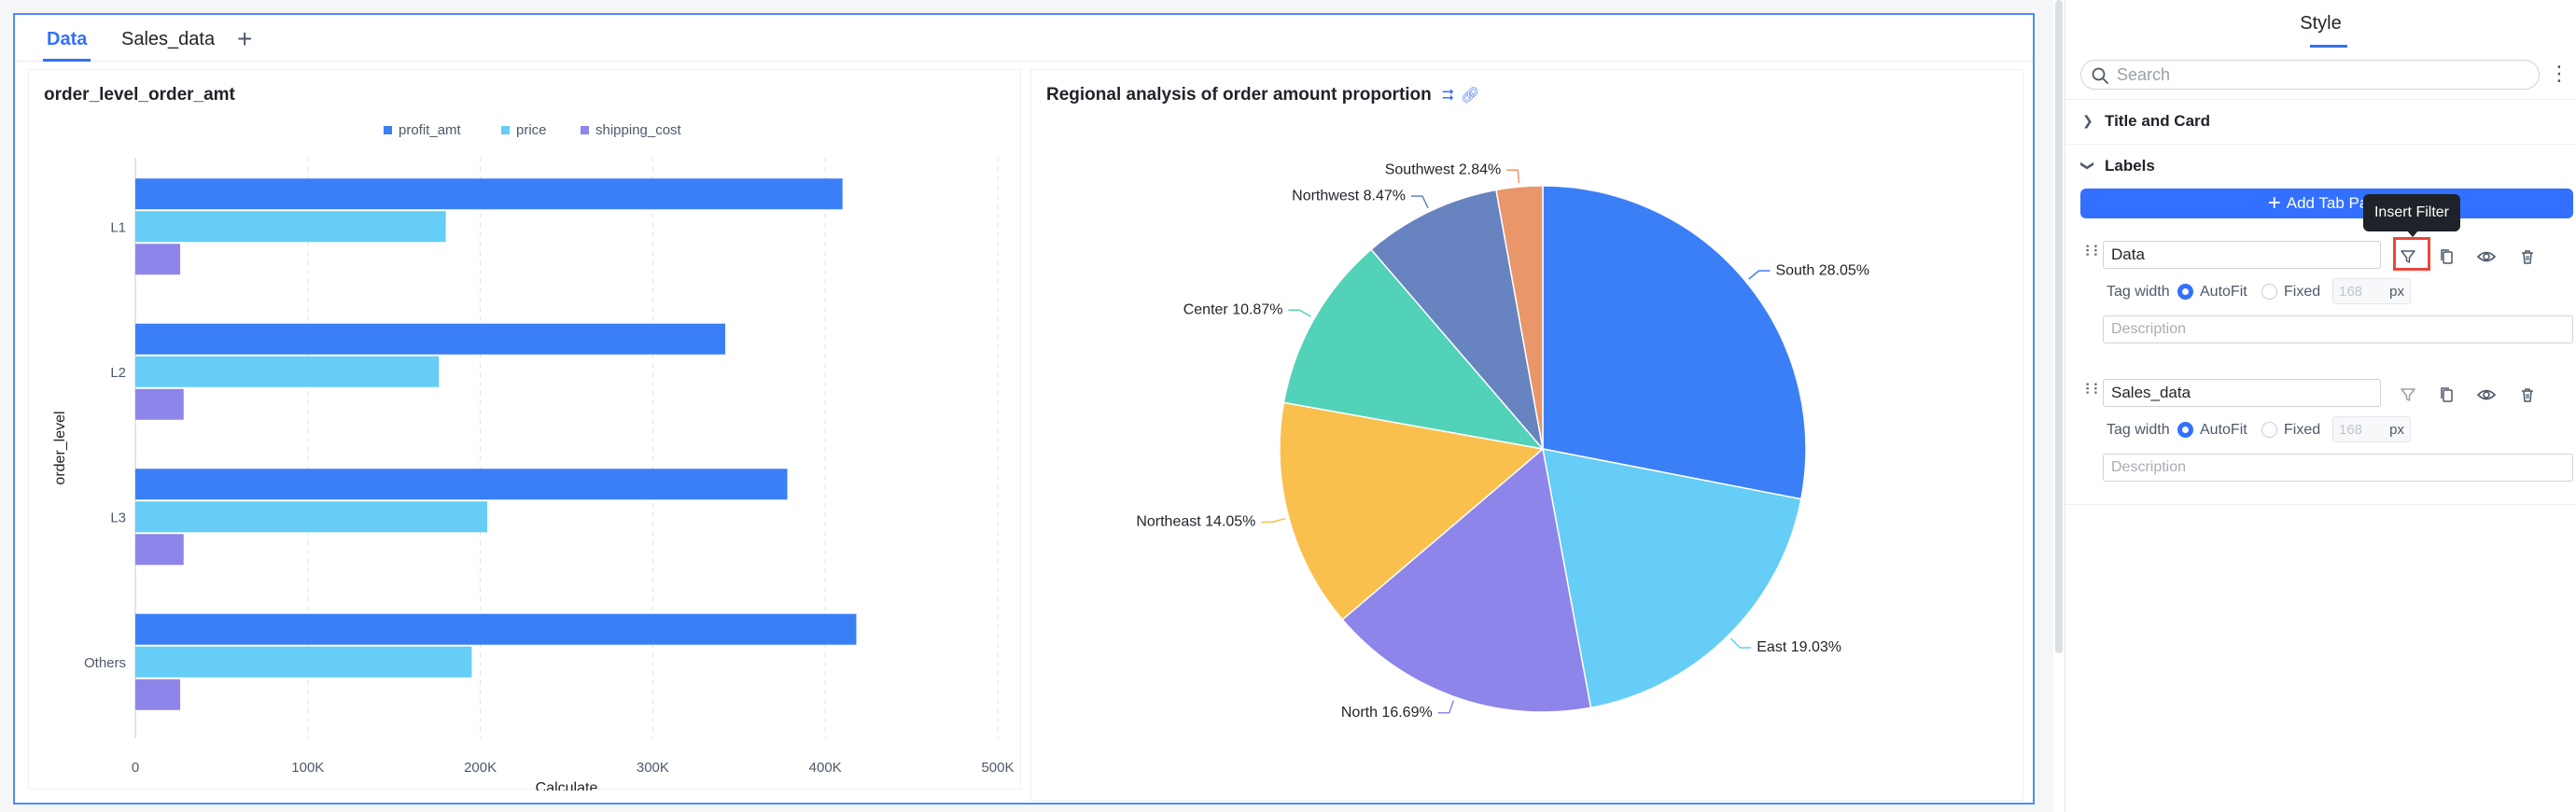 The image size is (2576, 812). What do you see at coordinates (118, 518) in the screenshot?
I see `y-tick-label: L3` at bounding box center [118, 518].